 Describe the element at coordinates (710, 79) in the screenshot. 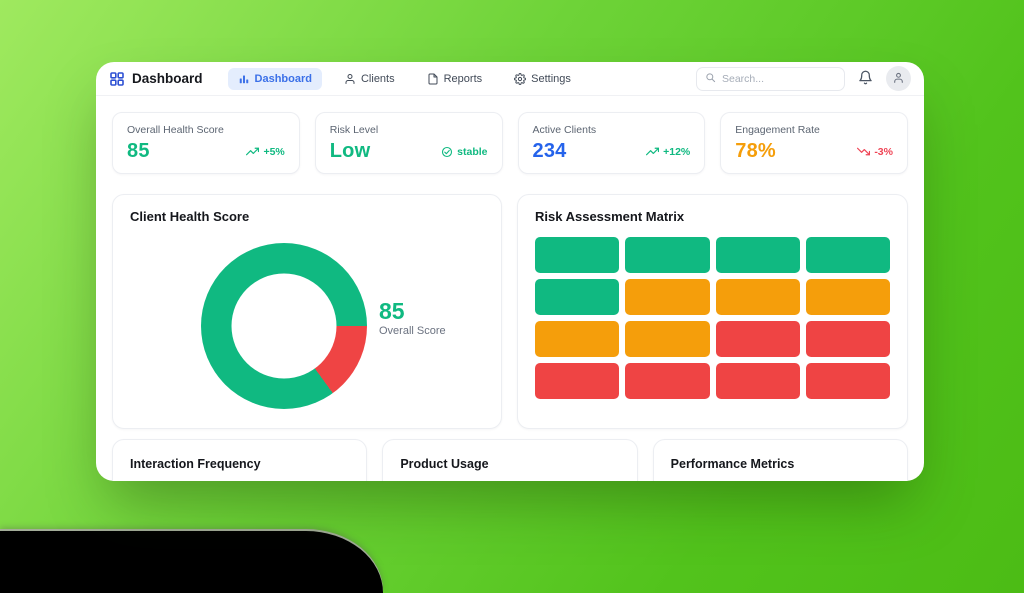

I see `search-icon` at that location.